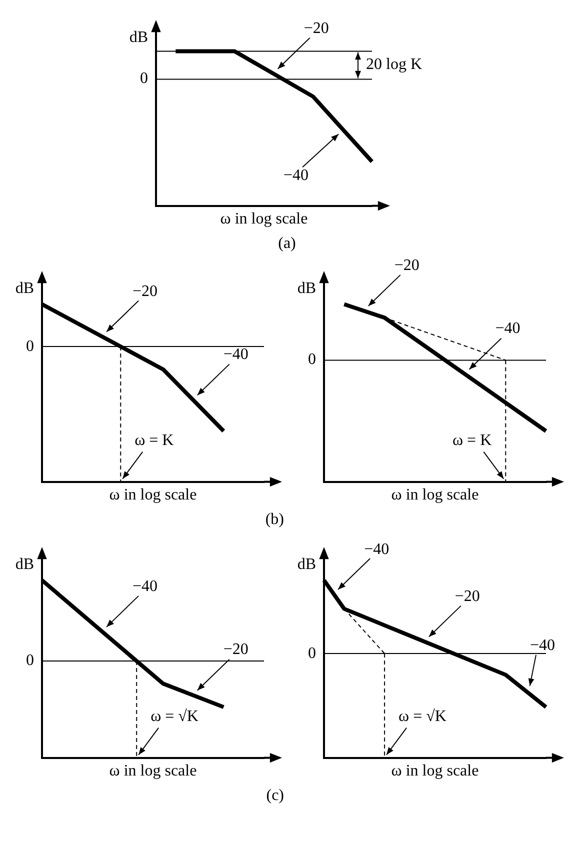 The width and height of the screenshot is (574, 853). I want to click on text: (a), so click(287, 244).